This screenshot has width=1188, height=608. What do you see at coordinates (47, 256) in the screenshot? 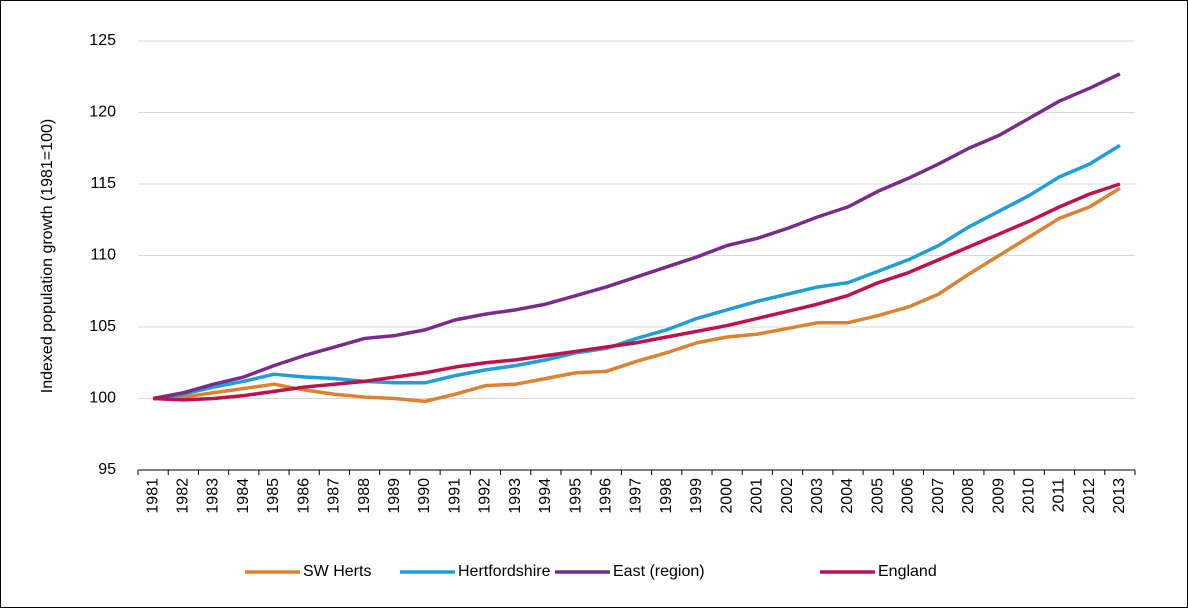
I see `y-axis-label: Indexed population growth (1981=100)` at bounding box center [47, 256].